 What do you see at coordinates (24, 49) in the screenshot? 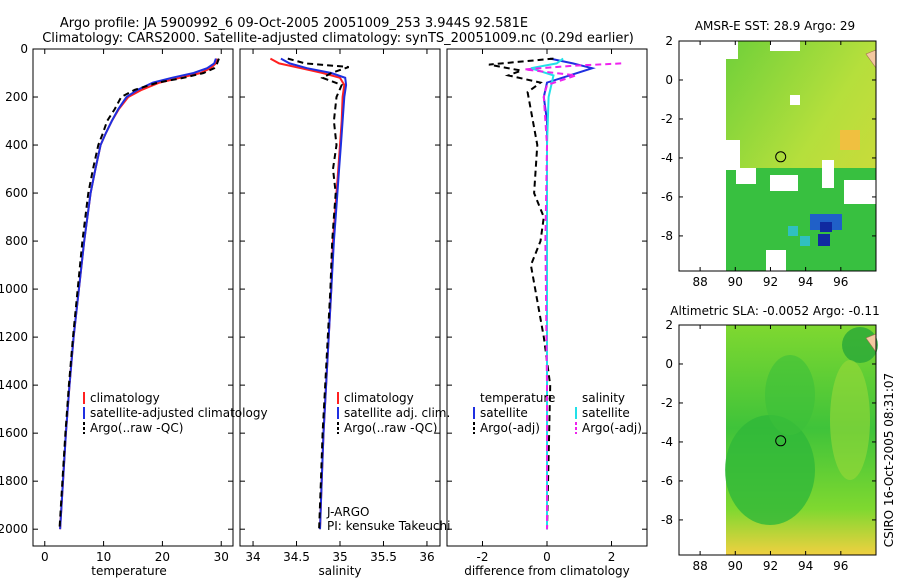
I see `y-tick-label: 0` at bounding box center [24, 49].